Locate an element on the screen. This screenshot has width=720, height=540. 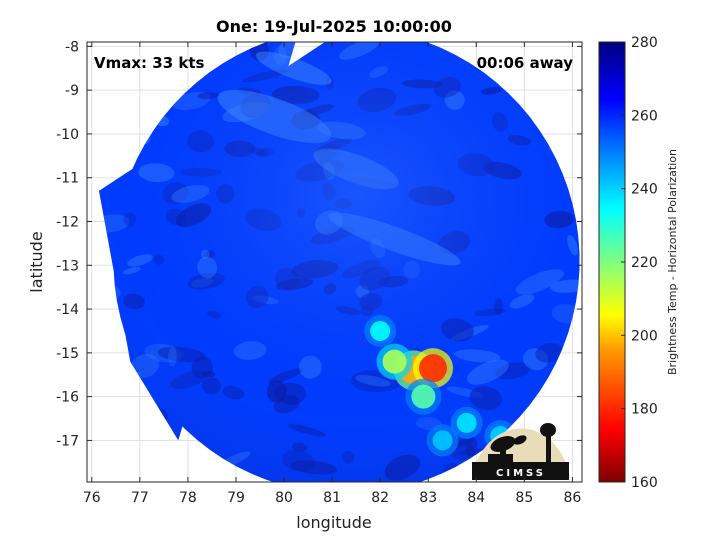
y-tick-label-5: -13 is located at coordinates (67, 266).